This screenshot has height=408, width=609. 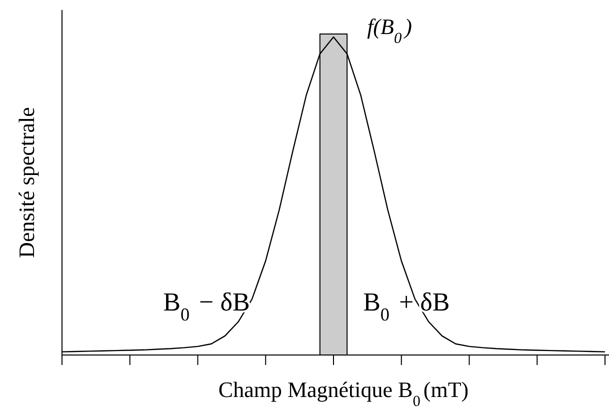 What do you see at coordinates (206, 305) in the screenshot?
I see `annotation: B$_{0}$ − δB` at bounding box center [206, 305].